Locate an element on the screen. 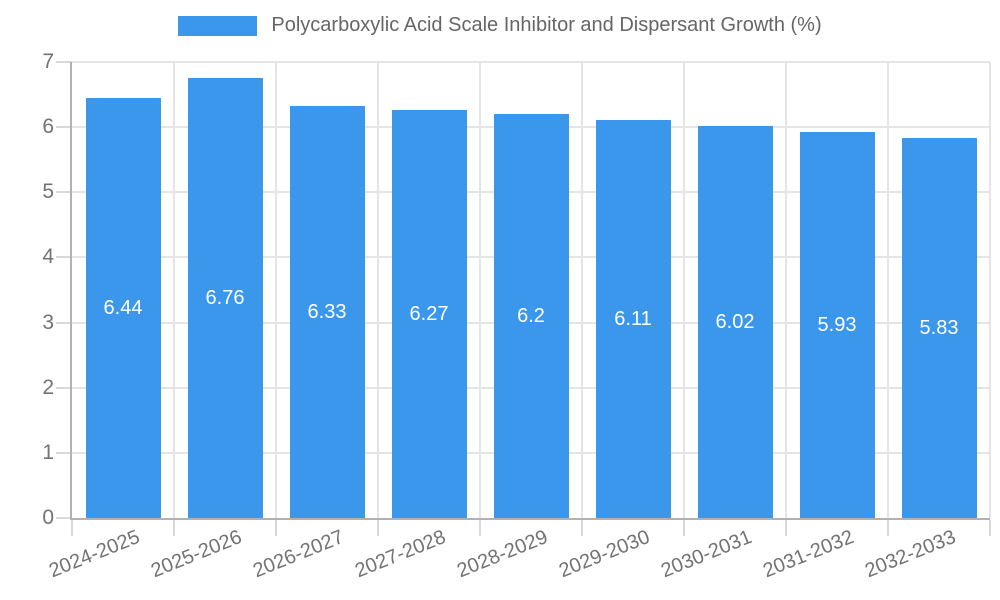 This screenshot has height=600, width=1000. bar-value-label: 5.93 is located at coordinates (837, 324).